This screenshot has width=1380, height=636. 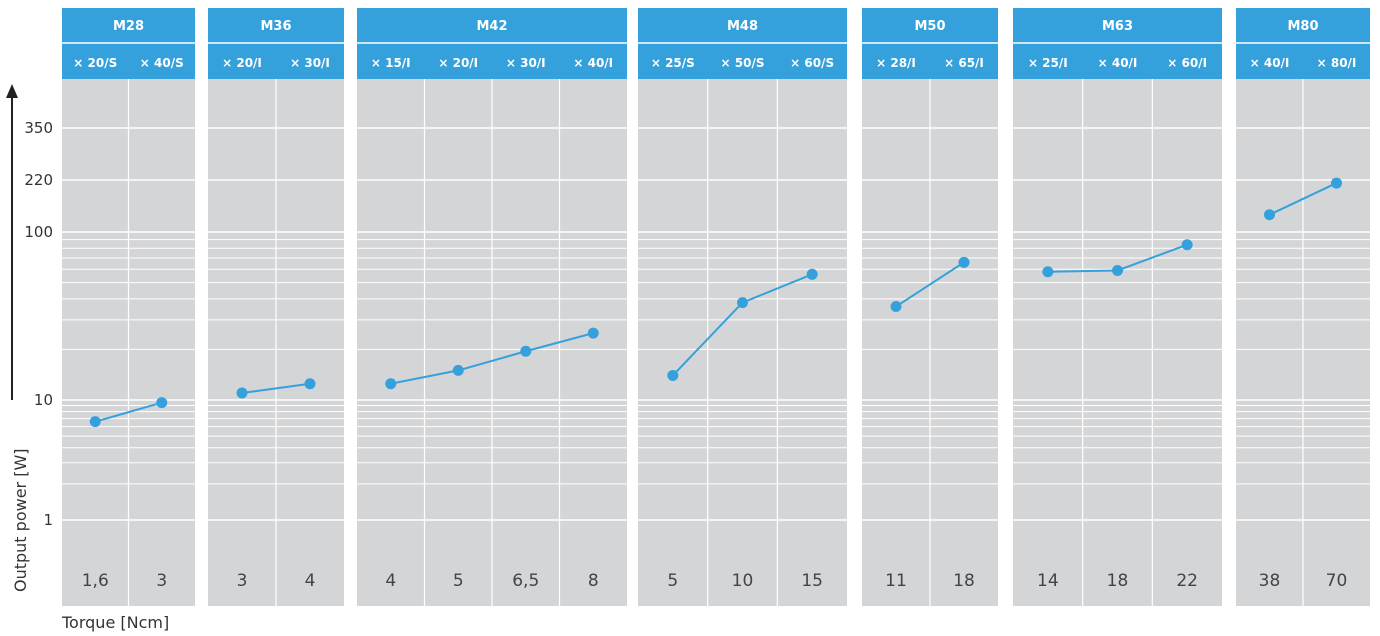 What do you see at coordinates (743, 63) in the screenshot?
I see `ratio-label: × 50/S` at bounding box center [743, 63].